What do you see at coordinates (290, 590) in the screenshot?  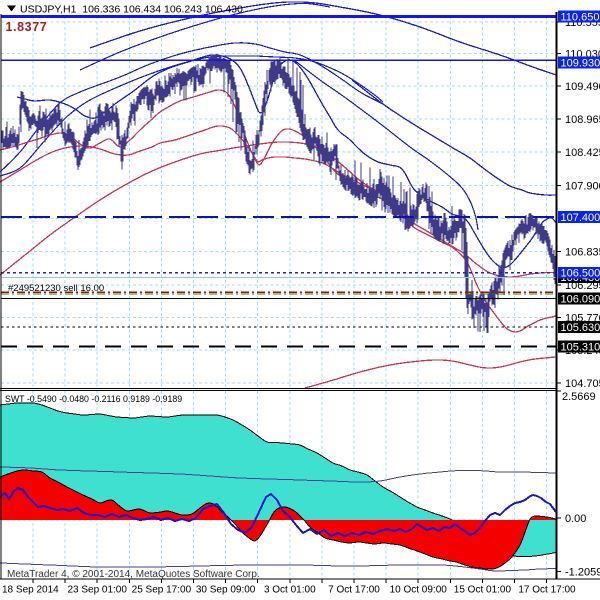 I see `svg-text: 3 Oct 01:00` at bounding box center [290, 590].